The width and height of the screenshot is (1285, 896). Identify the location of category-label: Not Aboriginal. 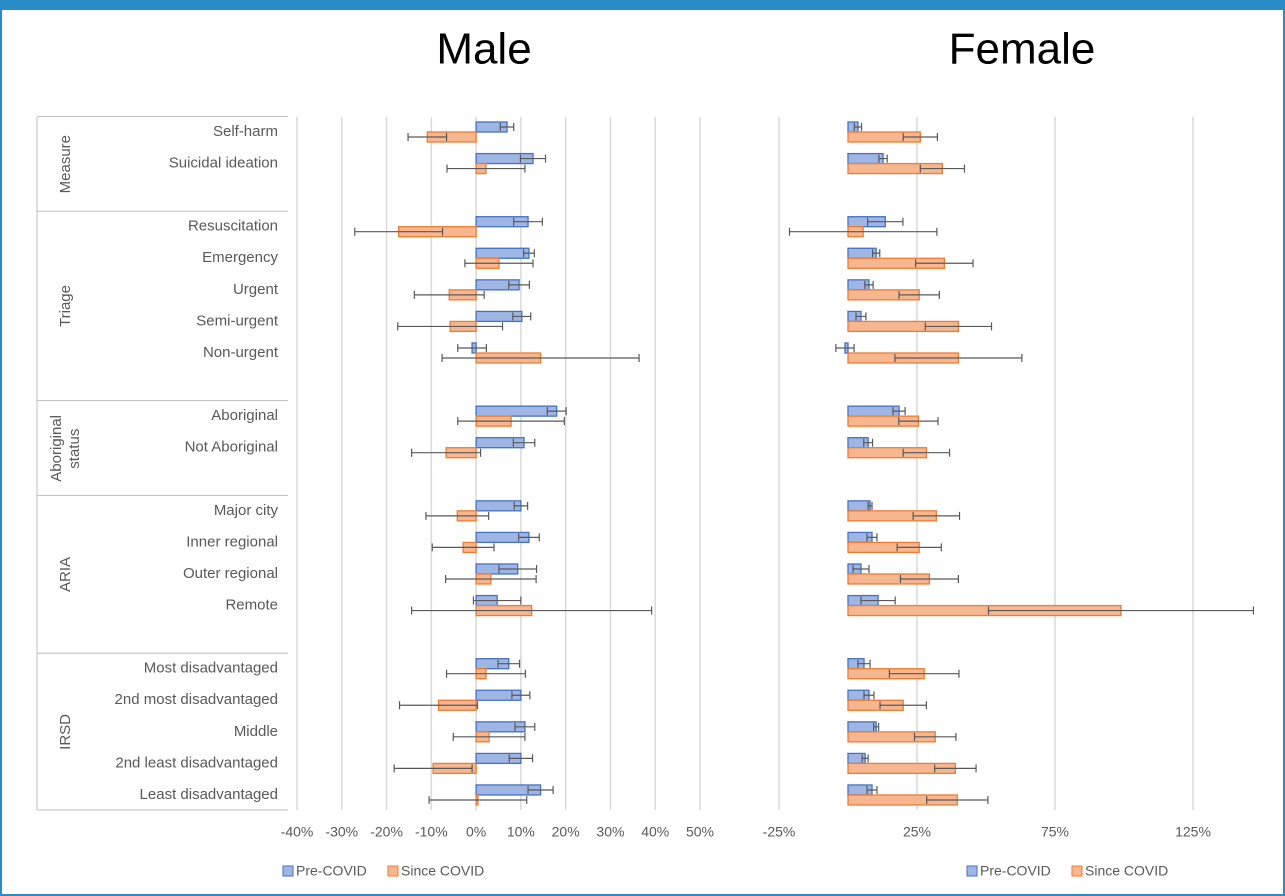
(231, 447).